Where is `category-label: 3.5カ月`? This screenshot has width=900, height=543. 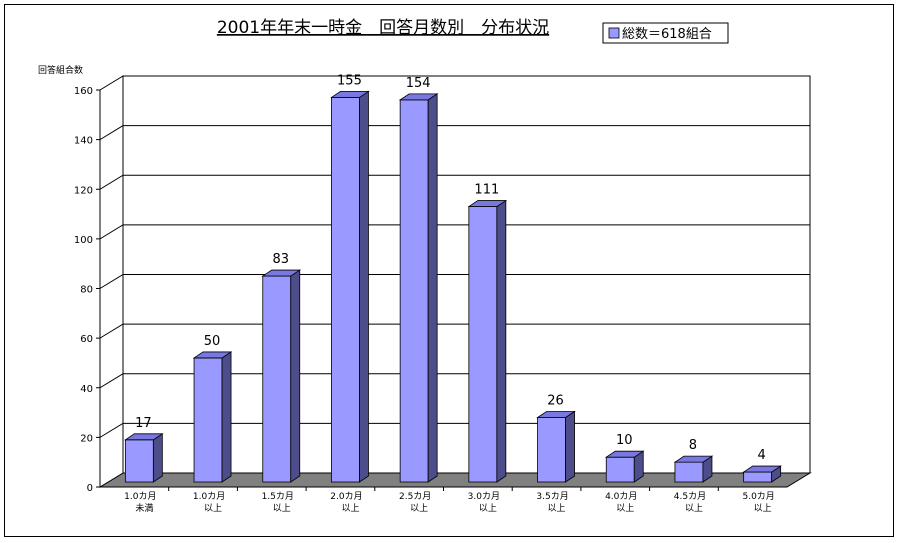
category-label: 3.5カ月 is located at coordinates (552, 496).